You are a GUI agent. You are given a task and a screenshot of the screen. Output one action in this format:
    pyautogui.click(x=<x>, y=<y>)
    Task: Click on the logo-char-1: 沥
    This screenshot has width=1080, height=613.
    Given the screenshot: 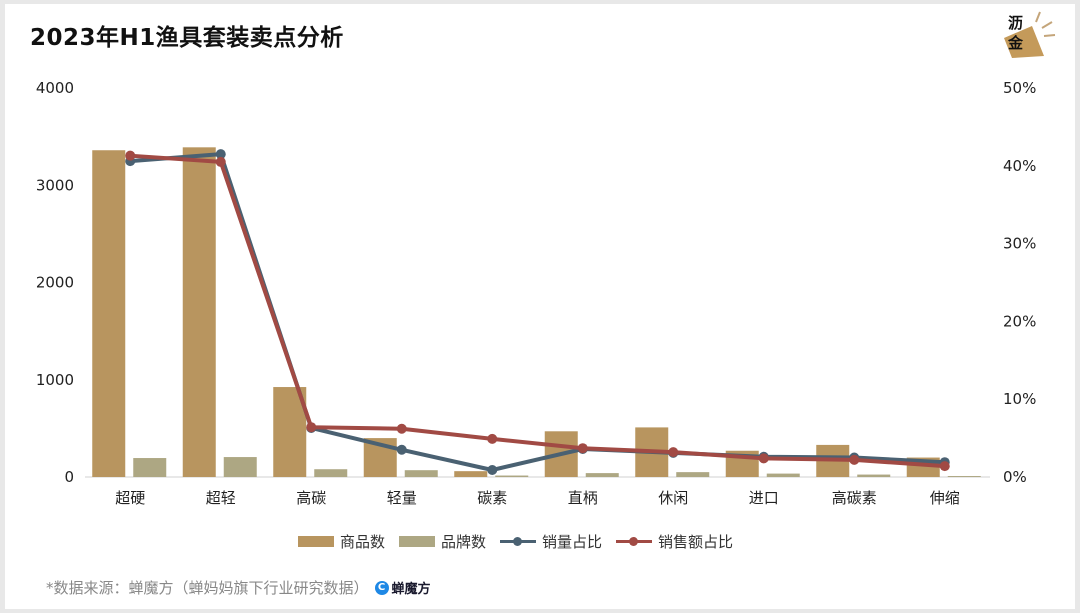 What is the action you would take?
    pyautogui.click(x=1016, y=23)
    